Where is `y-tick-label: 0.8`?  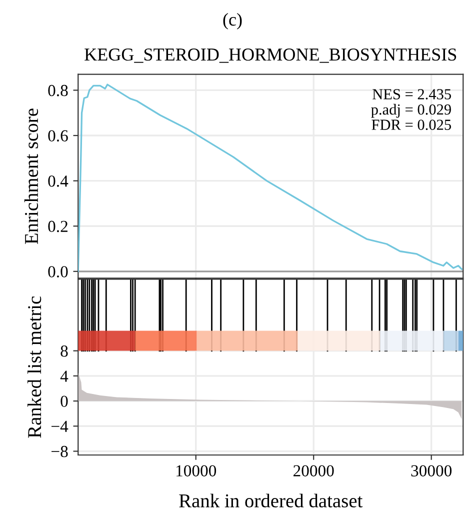
y-tick-label: 0.8 is located at coordinates (58, 90).